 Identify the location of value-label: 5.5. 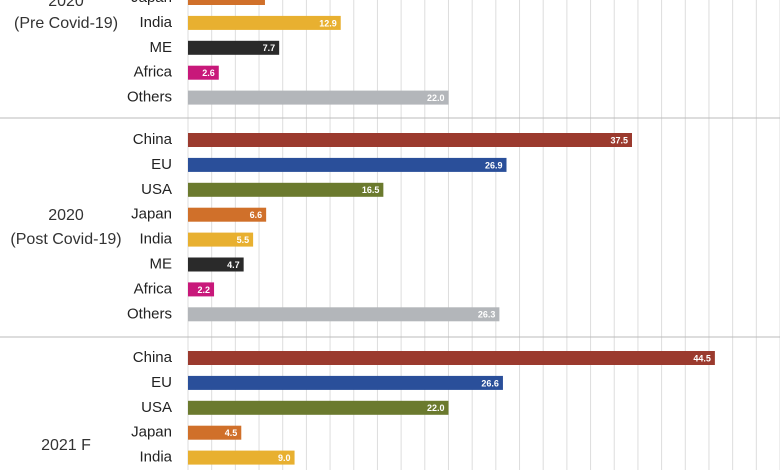
(243, 240).